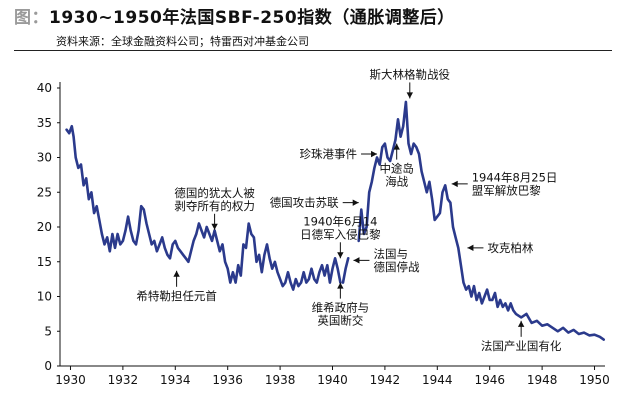 The height and width of the screenshot is (400, 629). I want to click on annotation-label: 德国攻击苏联, so click(304, 203).